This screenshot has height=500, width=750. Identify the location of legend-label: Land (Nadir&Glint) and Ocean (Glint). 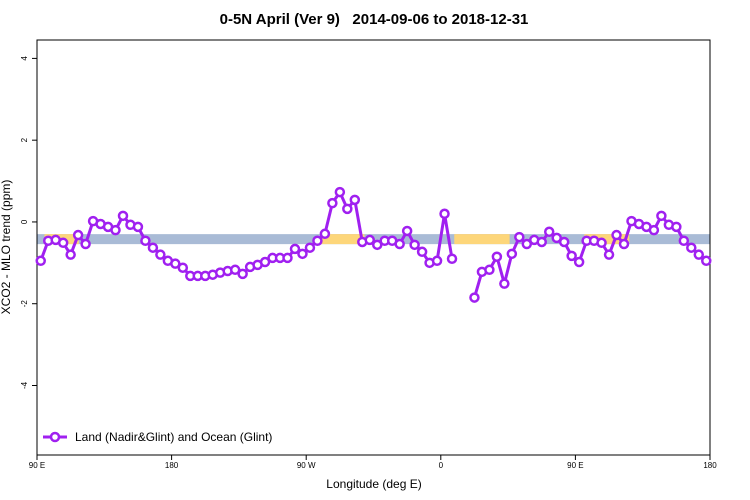
(173, 437).